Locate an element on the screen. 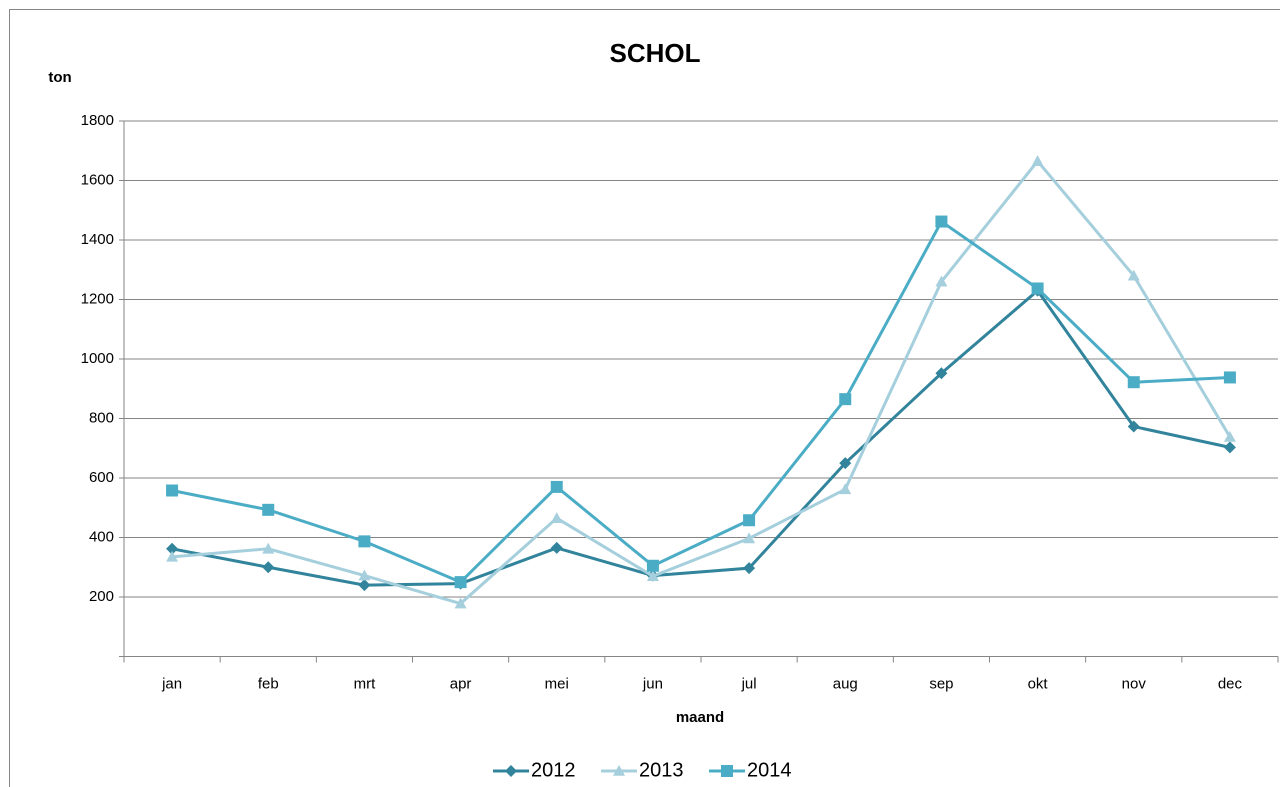  x-tick-label: mei is located at coordinates (557, 683).